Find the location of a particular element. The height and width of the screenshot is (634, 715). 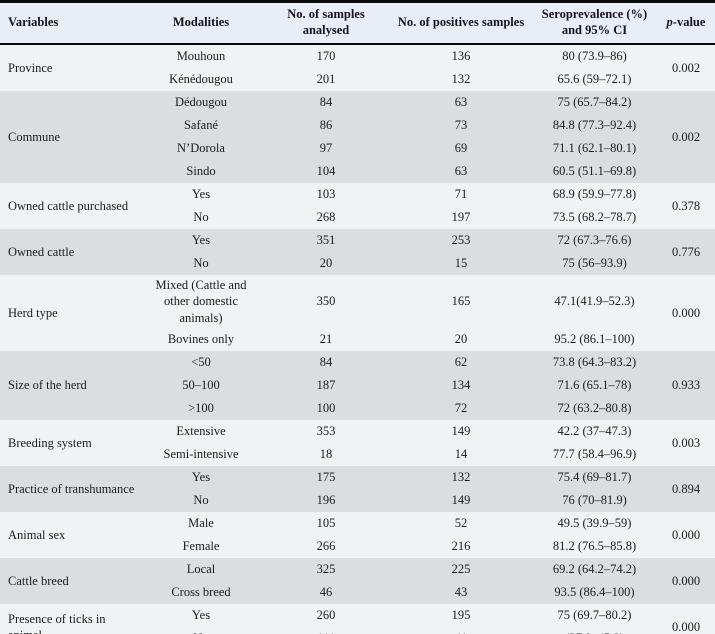

samples-analysed-cell: 18 is located at coordinates (326, 454).